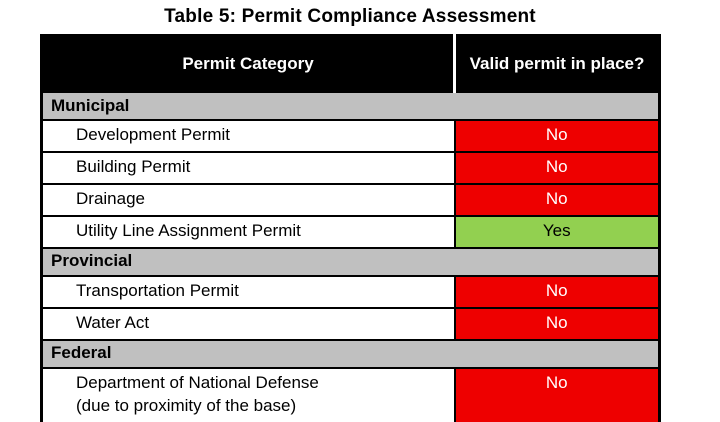 The image size is (720, 422). I want to click on column-header-permit-category: Permit Category, so click(248, 63).